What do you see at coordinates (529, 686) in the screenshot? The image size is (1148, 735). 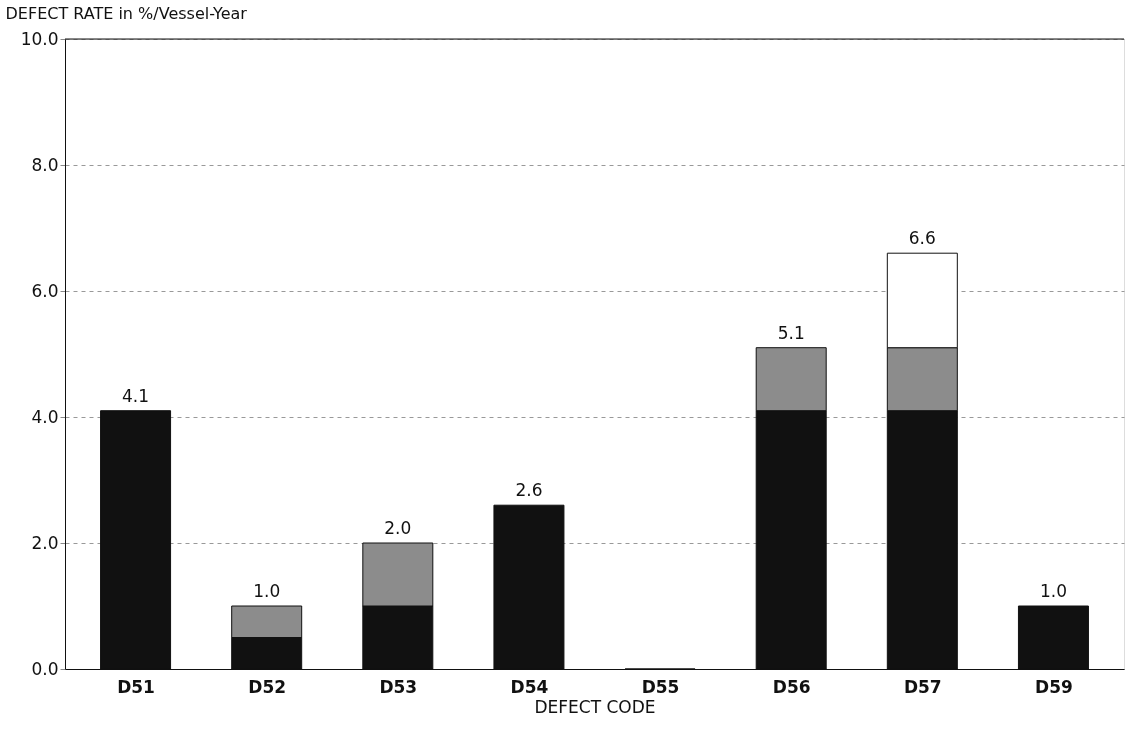 I see `x-tick-label: D54` at bounding box center [529, 686].